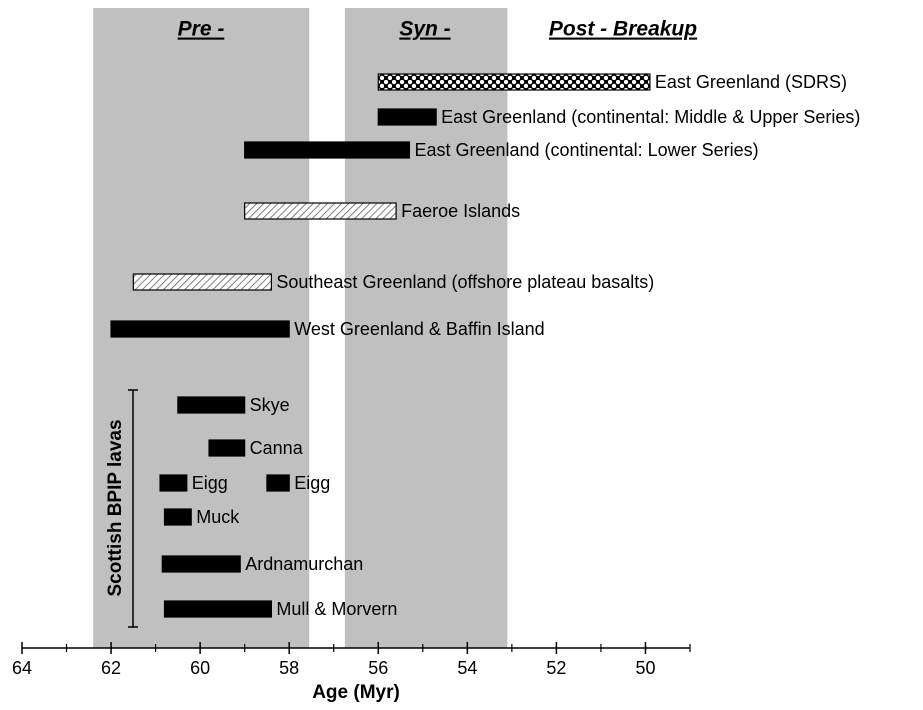  What do you see at coordinates (218, 517) in the screenshot?
I see `bar-label: Muck` at bounding box center [218, 517].